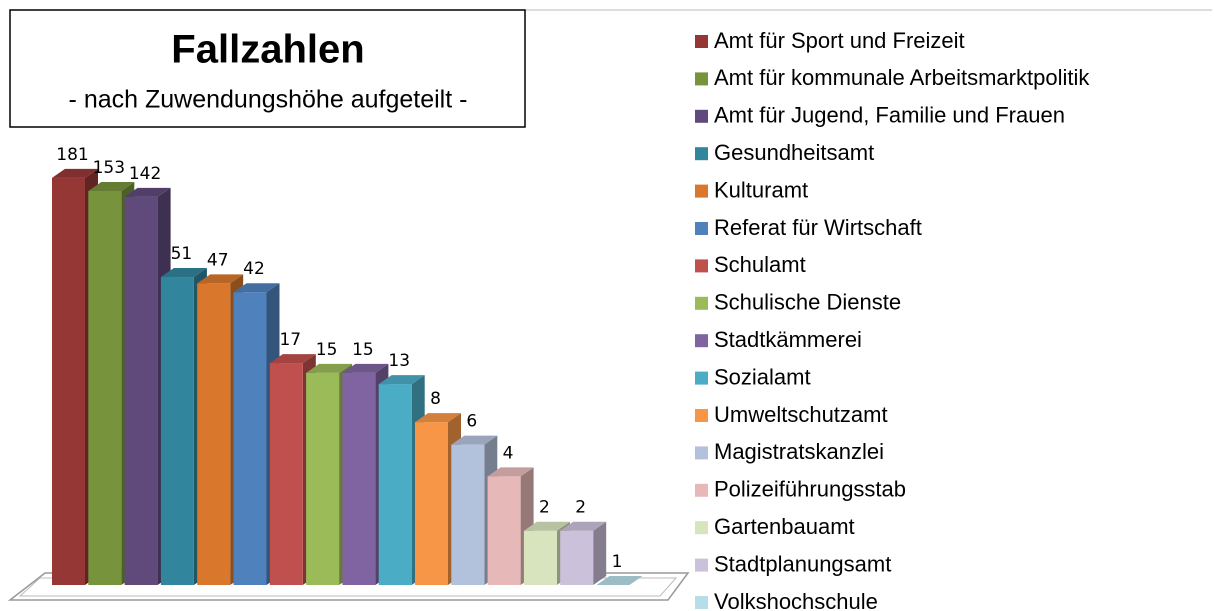 This screenshot has height=611, width=1214. What do you see at coordinates (762, 376) in the screenshot?
I see `legend-label: Sozialamt` at bounding box center [762, 376].